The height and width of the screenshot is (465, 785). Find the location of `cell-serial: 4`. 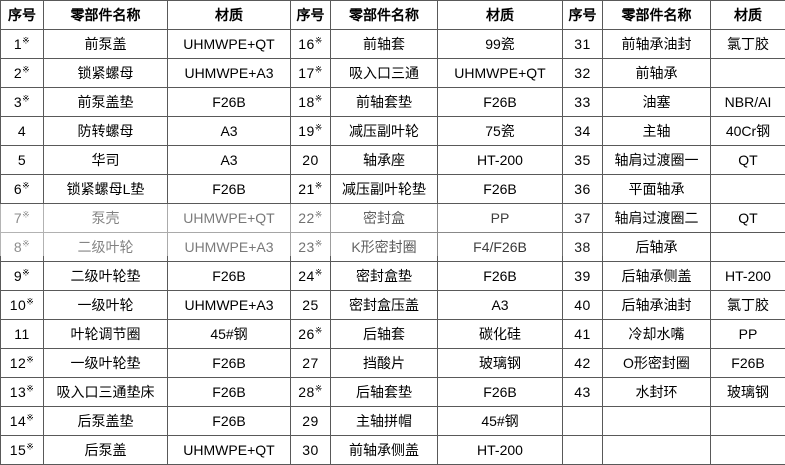

cell-serial: 4 is located at coordinates (22, 131).